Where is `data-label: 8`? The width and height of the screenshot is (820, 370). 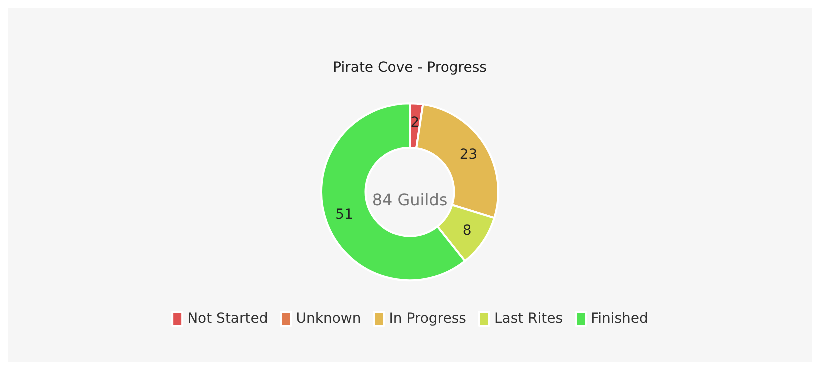 data-label: 8 is located at coordinates (467, 231).